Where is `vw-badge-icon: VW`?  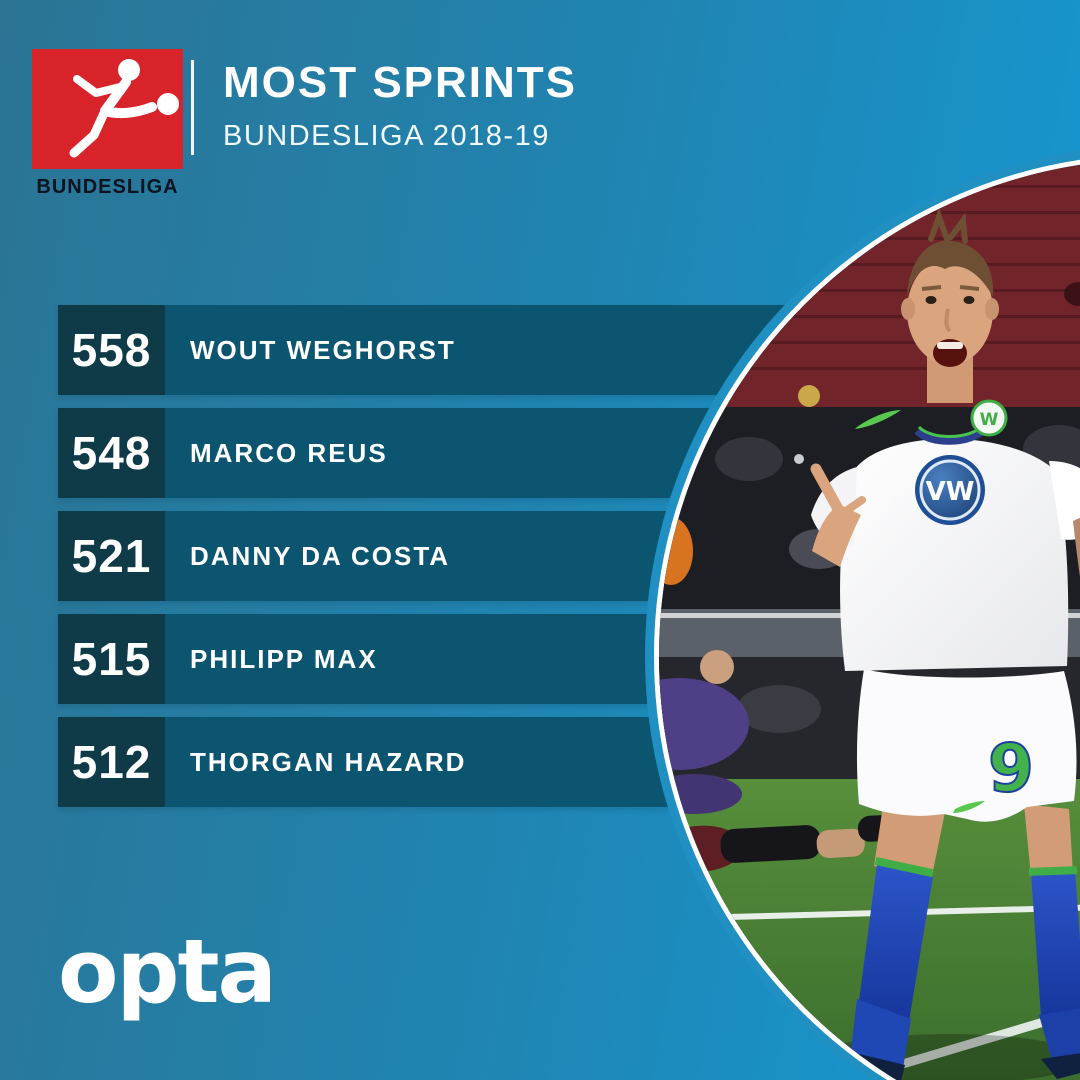 vw-badge-icon: VW is located at coordinates (950, 490).